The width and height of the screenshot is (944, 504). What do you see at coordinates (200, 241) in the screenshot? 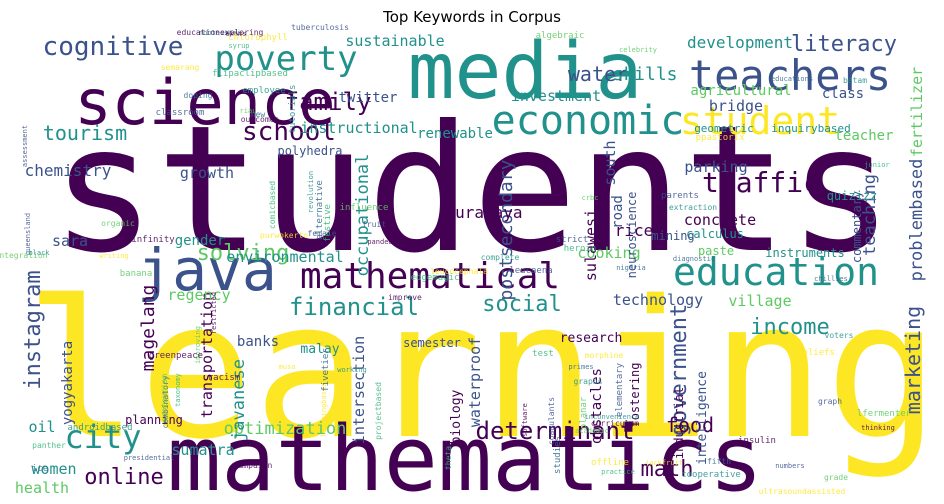
I see `word-gender: gender` at bounding box center [200, 241].